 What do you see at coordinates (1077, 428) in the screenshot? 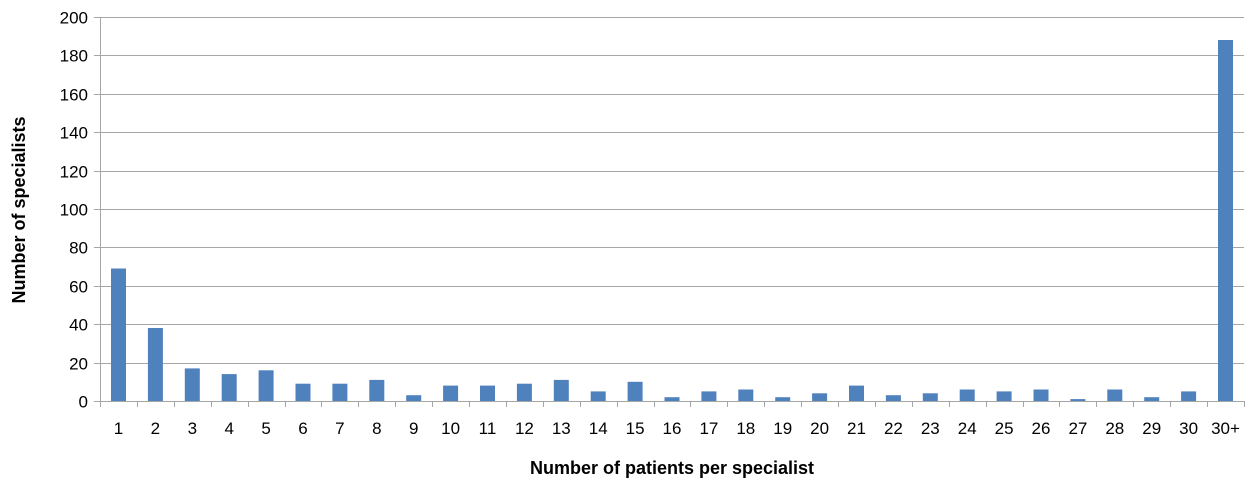
I see `x-tick-label: 27` at bounding box center [1077, 428].